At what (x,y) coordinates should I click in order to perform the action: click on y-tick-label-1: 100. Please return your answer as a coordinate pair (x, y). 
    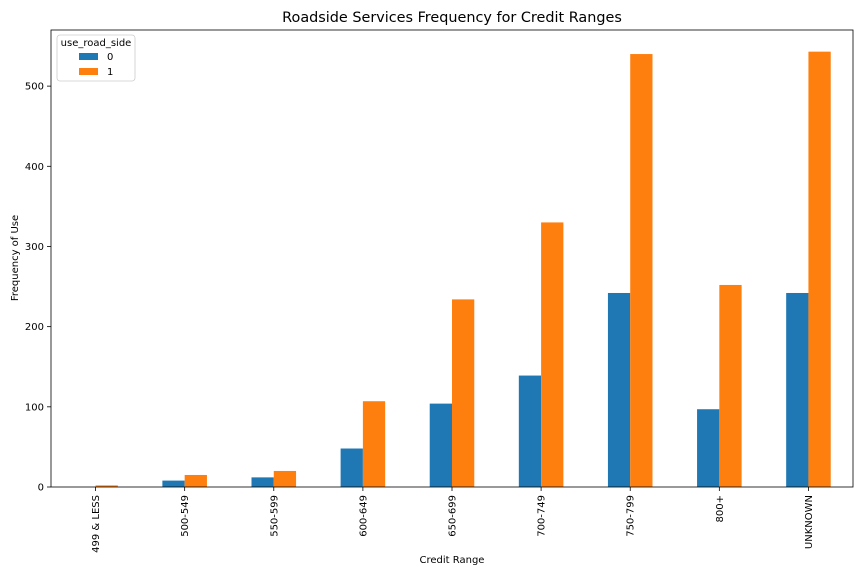
    Looking at the image, I should click on (34, 407).